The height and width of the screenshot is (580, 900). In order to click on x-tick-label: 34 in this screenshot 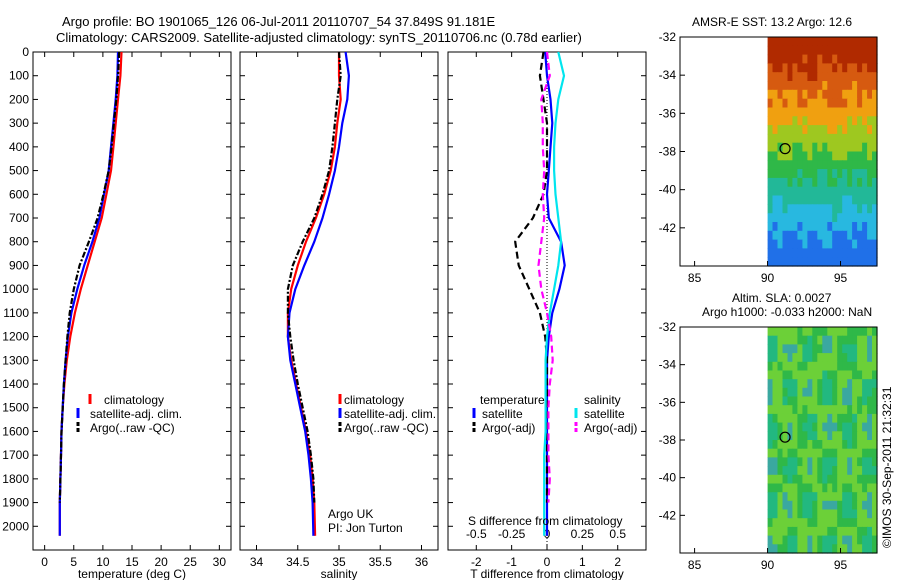, I will do `click(257, 562)`.